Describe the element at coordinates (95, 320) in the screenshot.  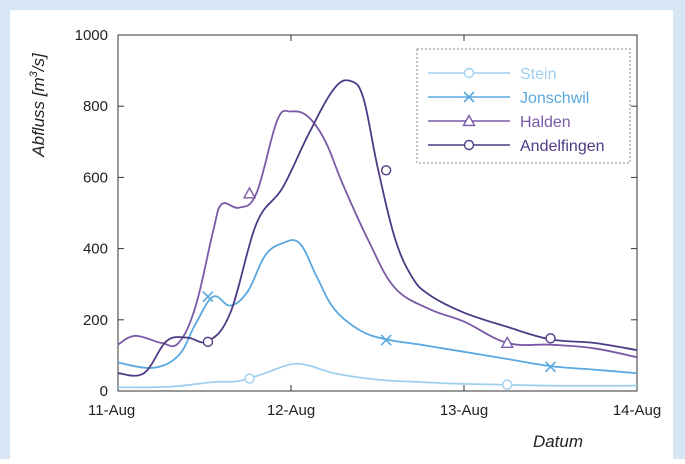
I see `y-tick-label: 200` at that location.